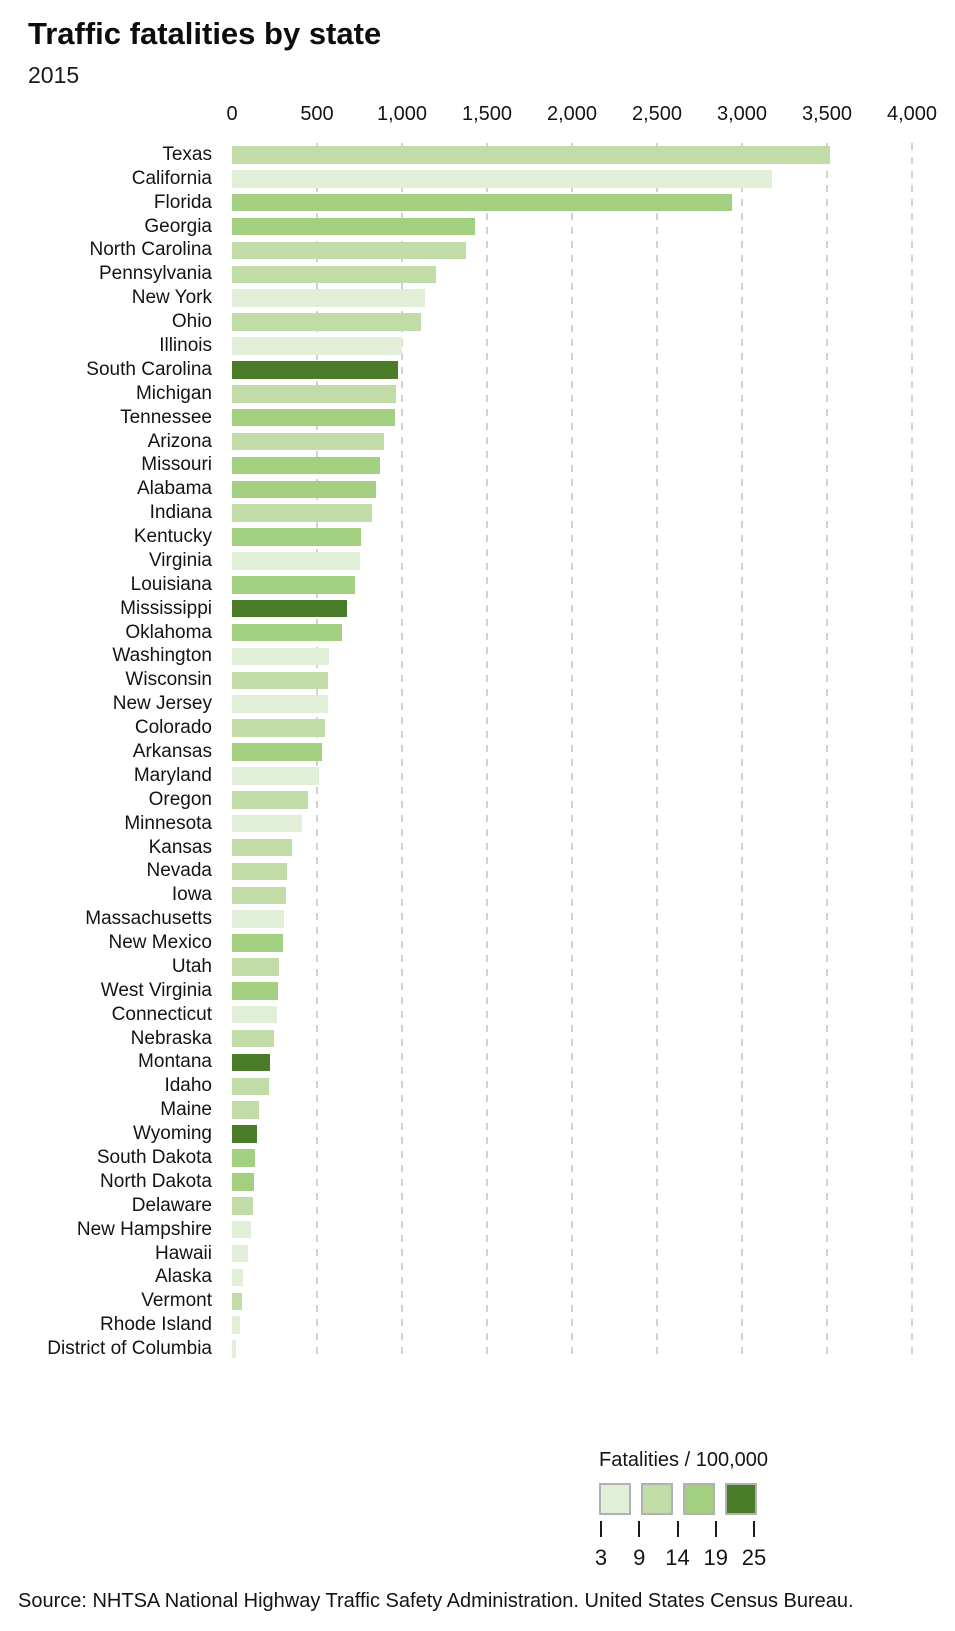  I want to click on state-label: Tennessee, so click(166, 417).